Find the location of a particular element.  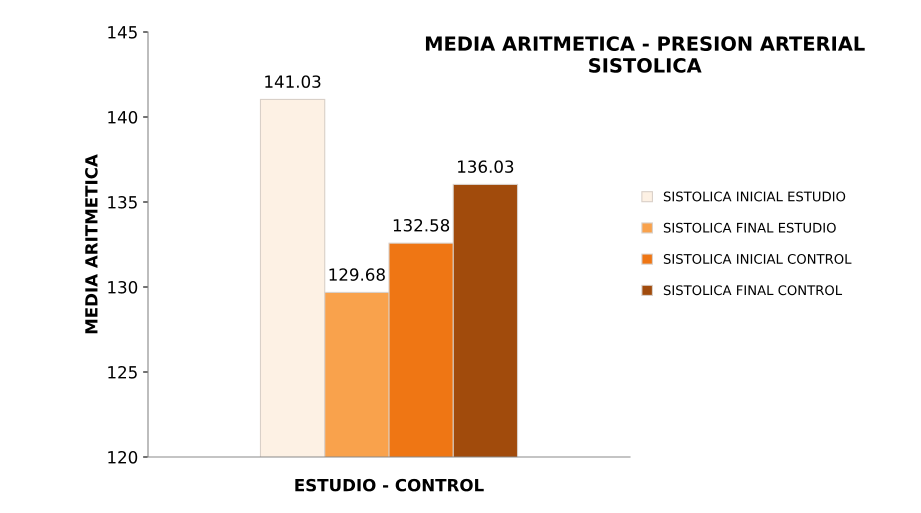

legend-label: SISTOLICA FINAL ESTUDIO is located at coordinates (750, 227).